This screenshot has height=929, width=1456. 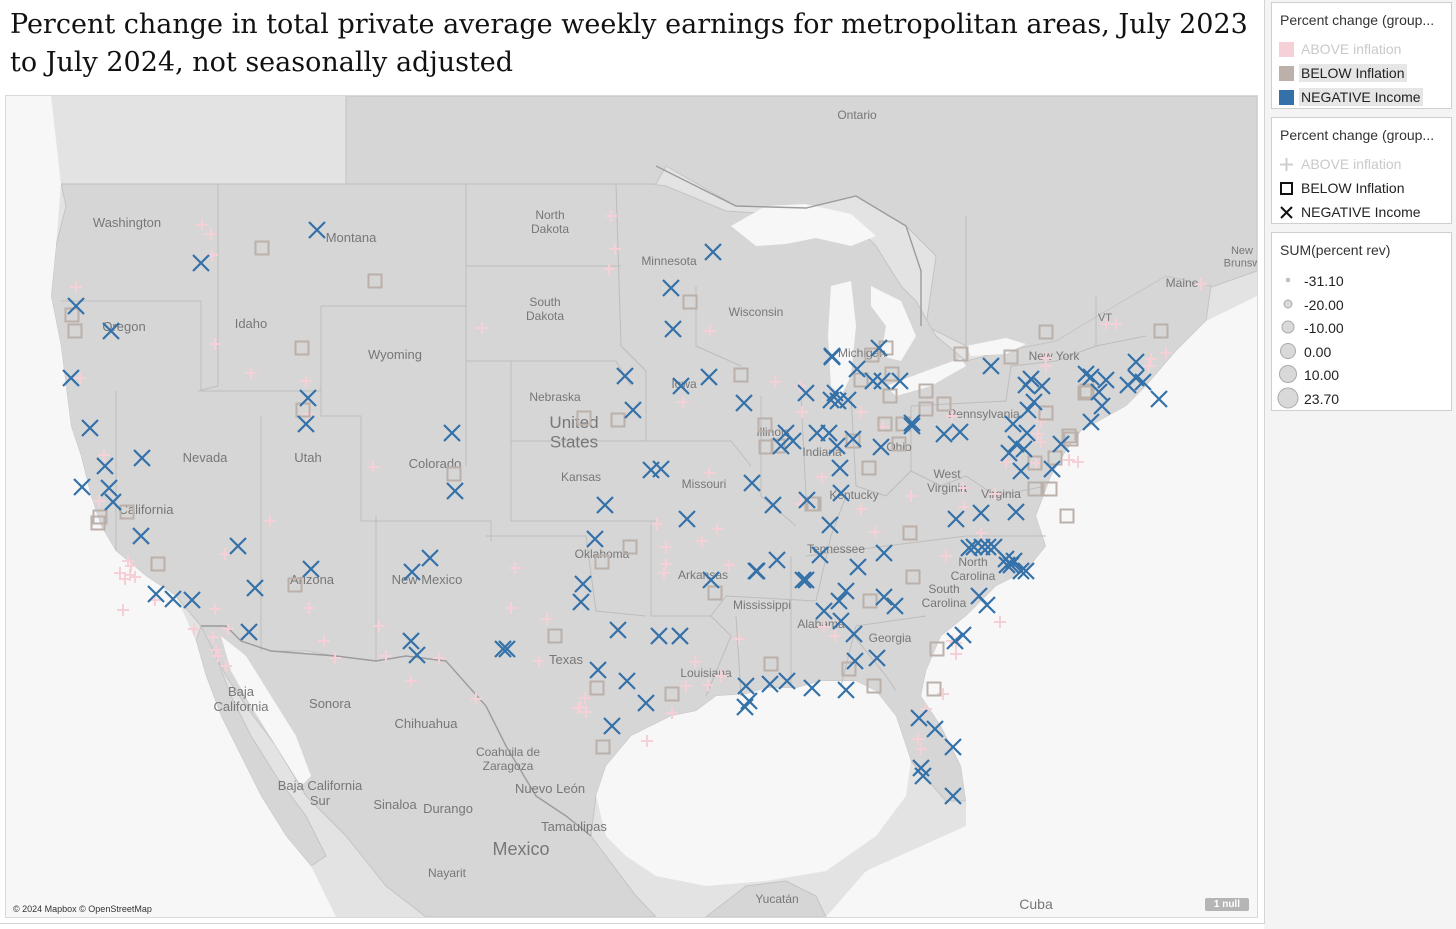 What do you see at coordinates (1361, 96) in the screenshot?
I see `color-legend-item-negative: NEGATIVE Income` at bounding box center [1361, 96].